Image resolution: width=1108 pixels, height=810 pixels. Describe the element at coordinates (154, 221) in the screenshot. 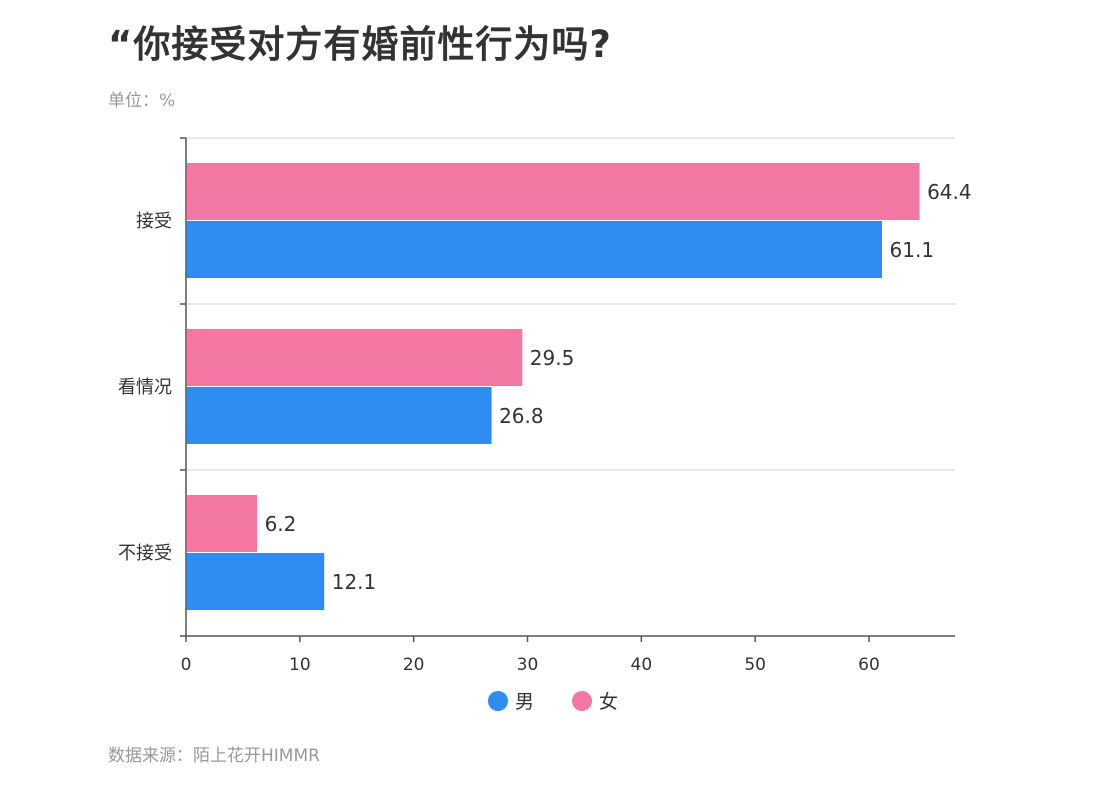

I see `category-label: 接受` at that location.